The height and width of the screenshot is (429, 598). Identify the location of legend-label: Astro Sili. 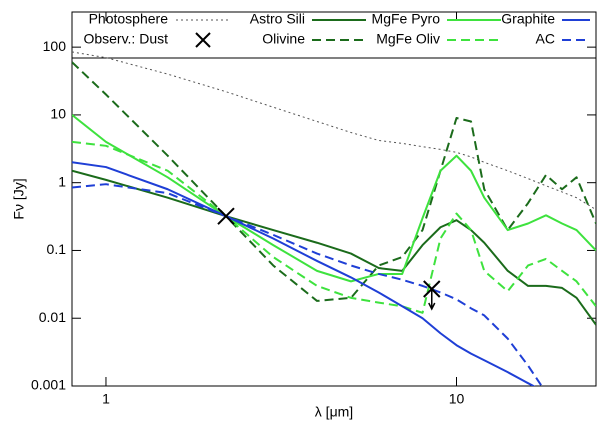
(277, 19).